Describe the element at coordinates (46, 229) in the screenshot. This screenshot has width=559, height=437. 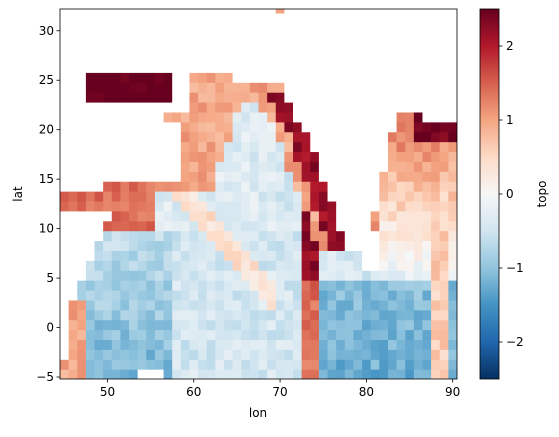
I see `tick-label: 10` at that location.